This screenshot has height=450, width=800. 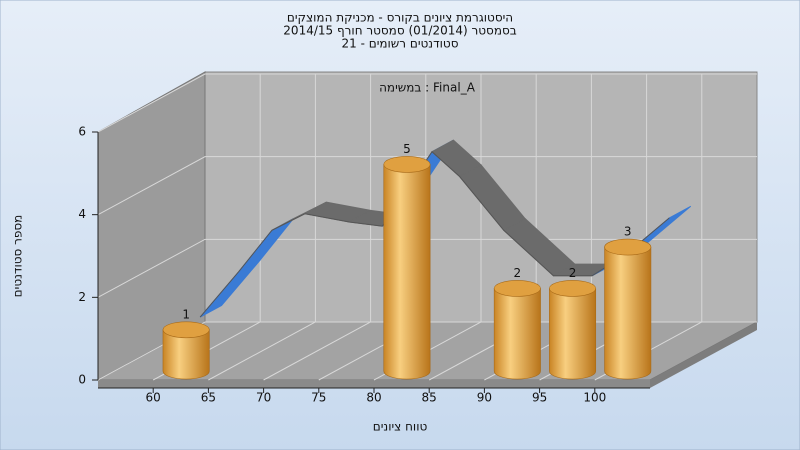 What do you see at coordinates (18, 256) in the screenshot?
I see `y-axis-label: מספר סטודנטים` at bounding box center [18, 256].